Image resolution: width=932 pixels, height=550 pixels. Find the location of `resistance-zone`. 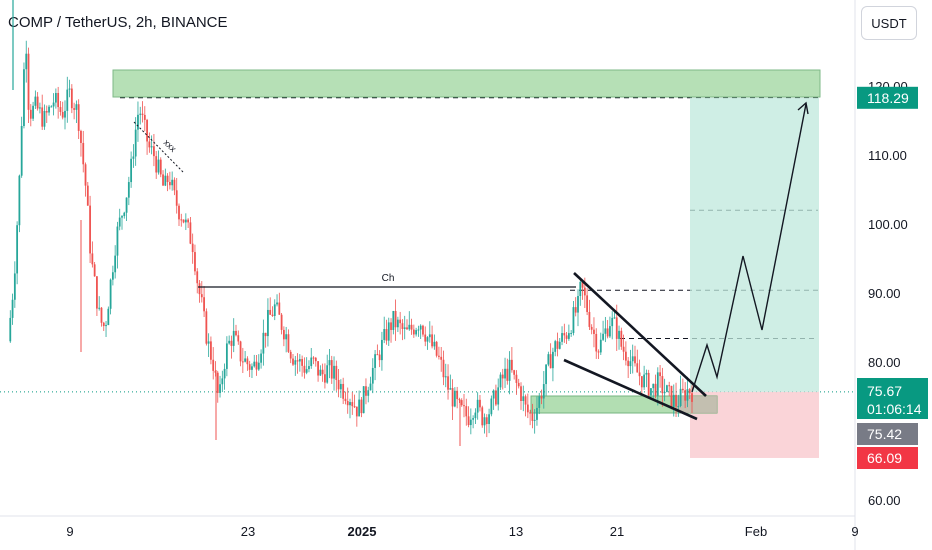

resistance-zone is located at coordinates (466, 83).